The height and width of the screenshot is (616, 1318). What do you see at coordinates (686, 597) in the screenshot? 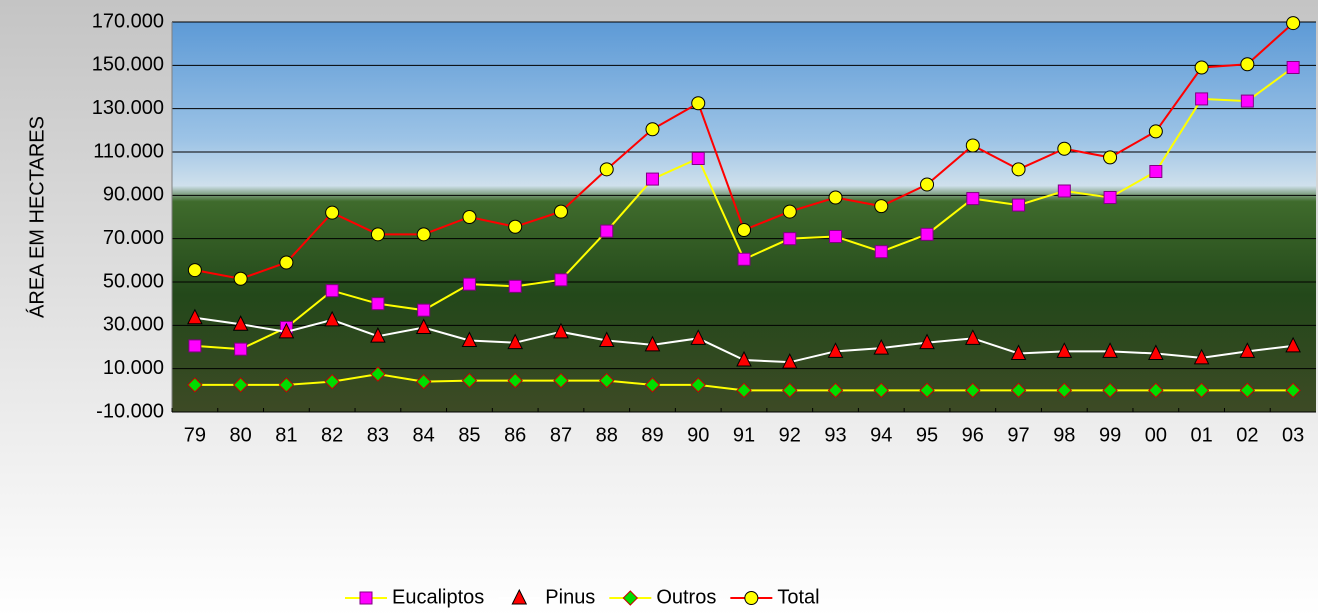
I see `legend-label: Outros` at bounding box center [686, 597].